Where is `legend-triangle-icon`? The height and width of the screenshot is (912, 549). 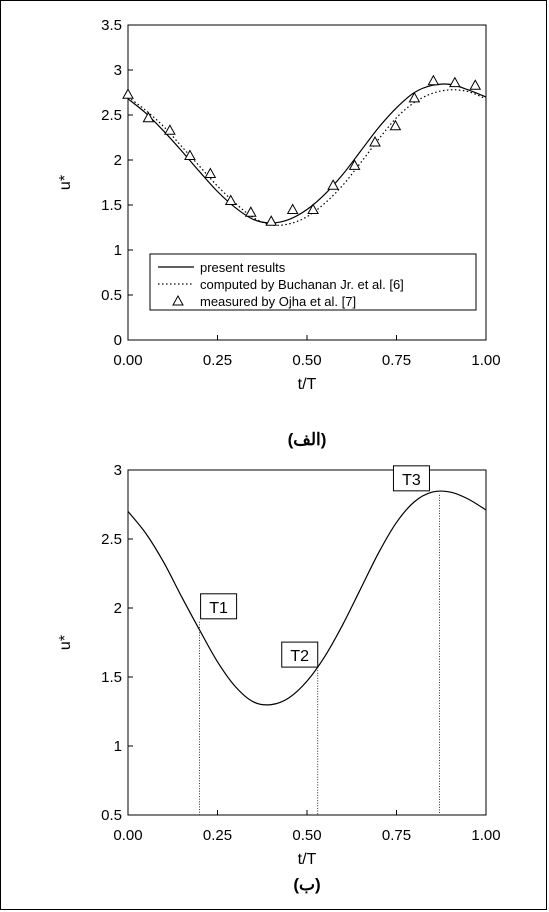 legend-triangle-icon is located at coordinates (178, 300).